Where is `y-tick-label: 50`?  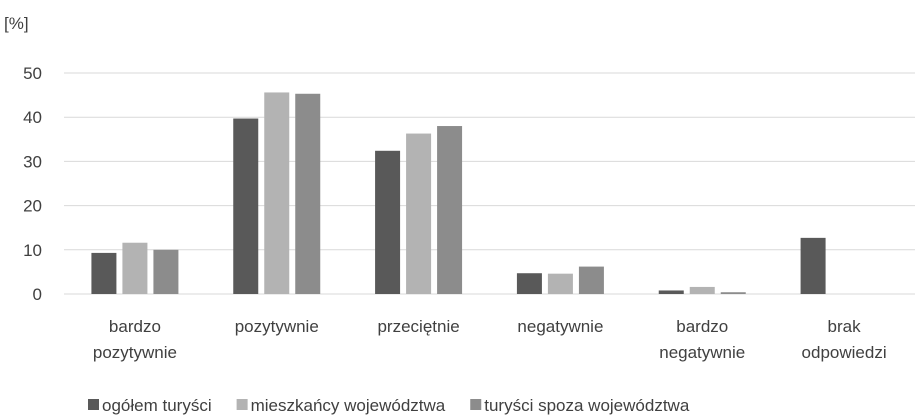
y-tick-label: 50 is located at coordinates (32, 73).